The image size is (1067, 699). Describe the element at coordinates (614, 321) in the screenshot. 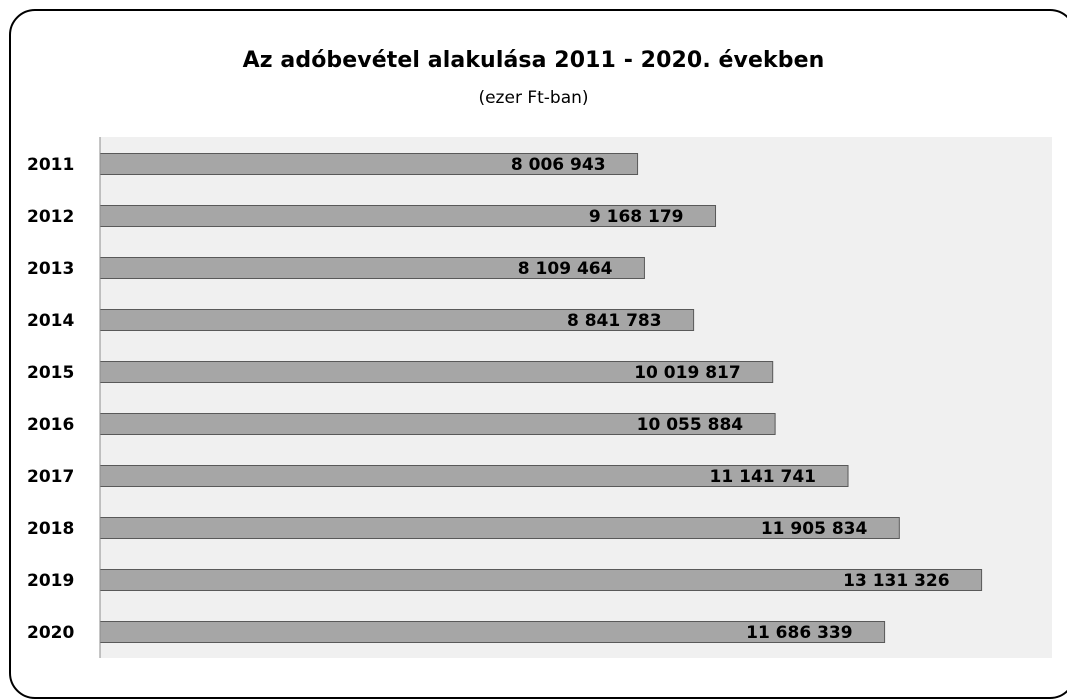

I see `data-label-2014: 8 841 783` at that location.